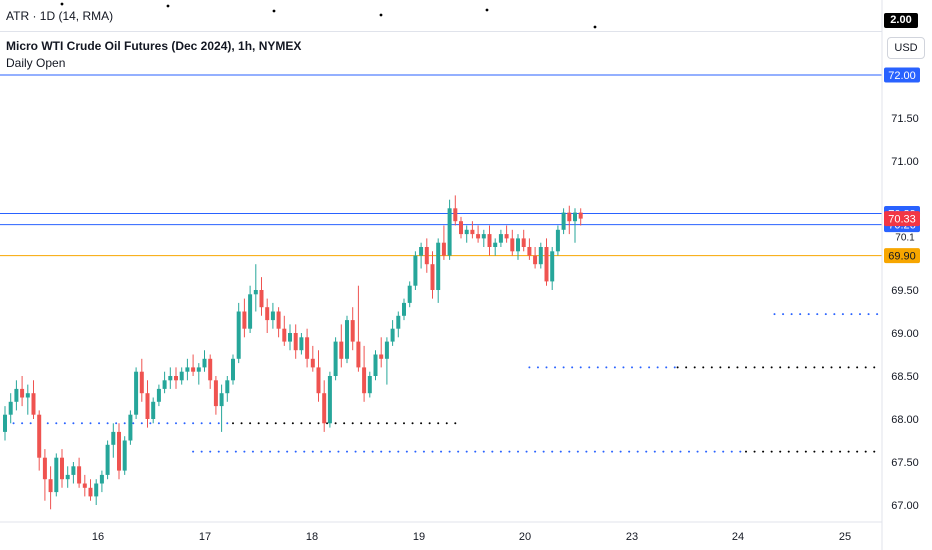 The width and height of the screenshot is (932, 550). I want to click on time-tick-label: 25, so click(845, 537).